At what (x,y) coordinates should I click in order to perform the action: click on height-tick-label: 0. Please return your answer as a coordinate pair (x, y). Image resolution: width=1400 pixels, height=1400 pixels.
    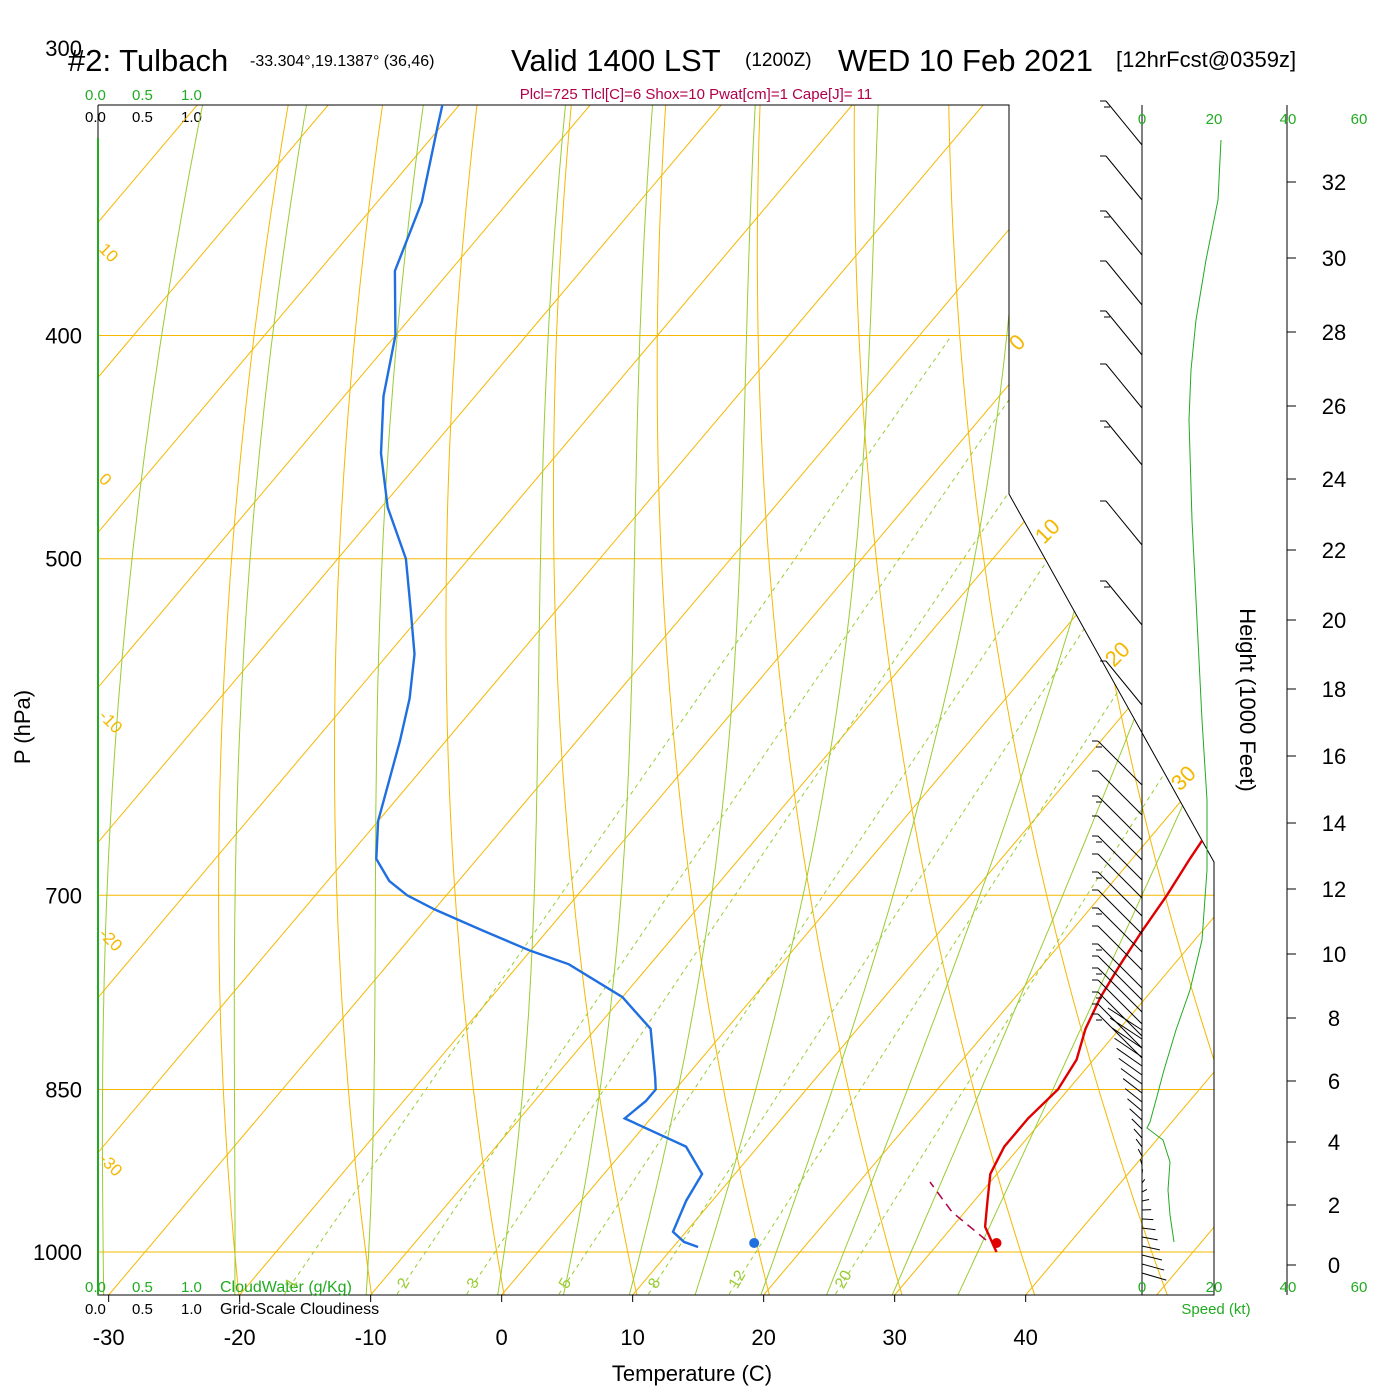
    Looking at the image, I should click on (1334, 1265).